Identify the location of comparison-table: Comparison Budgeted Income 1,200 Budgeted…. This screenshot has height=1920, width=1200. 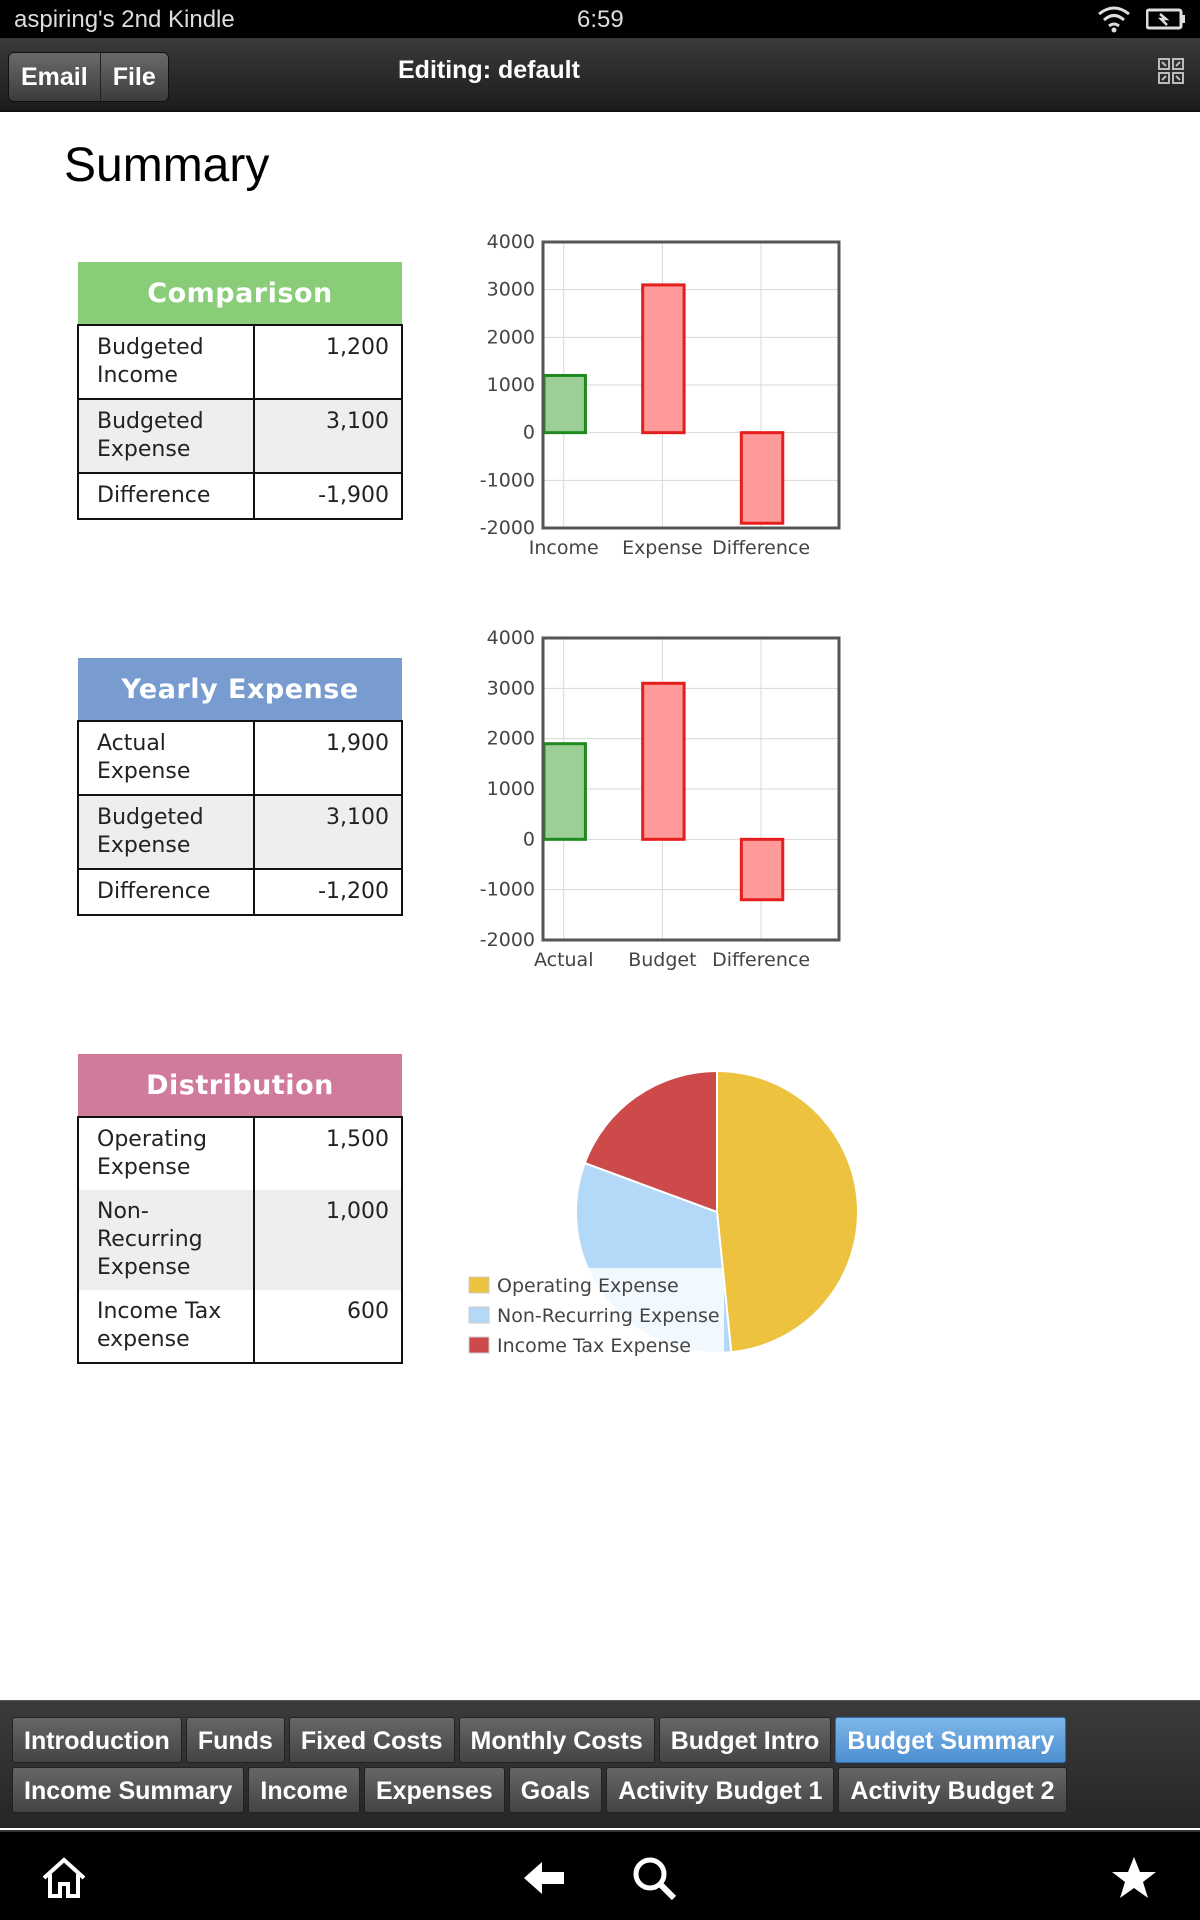
(240, 391).